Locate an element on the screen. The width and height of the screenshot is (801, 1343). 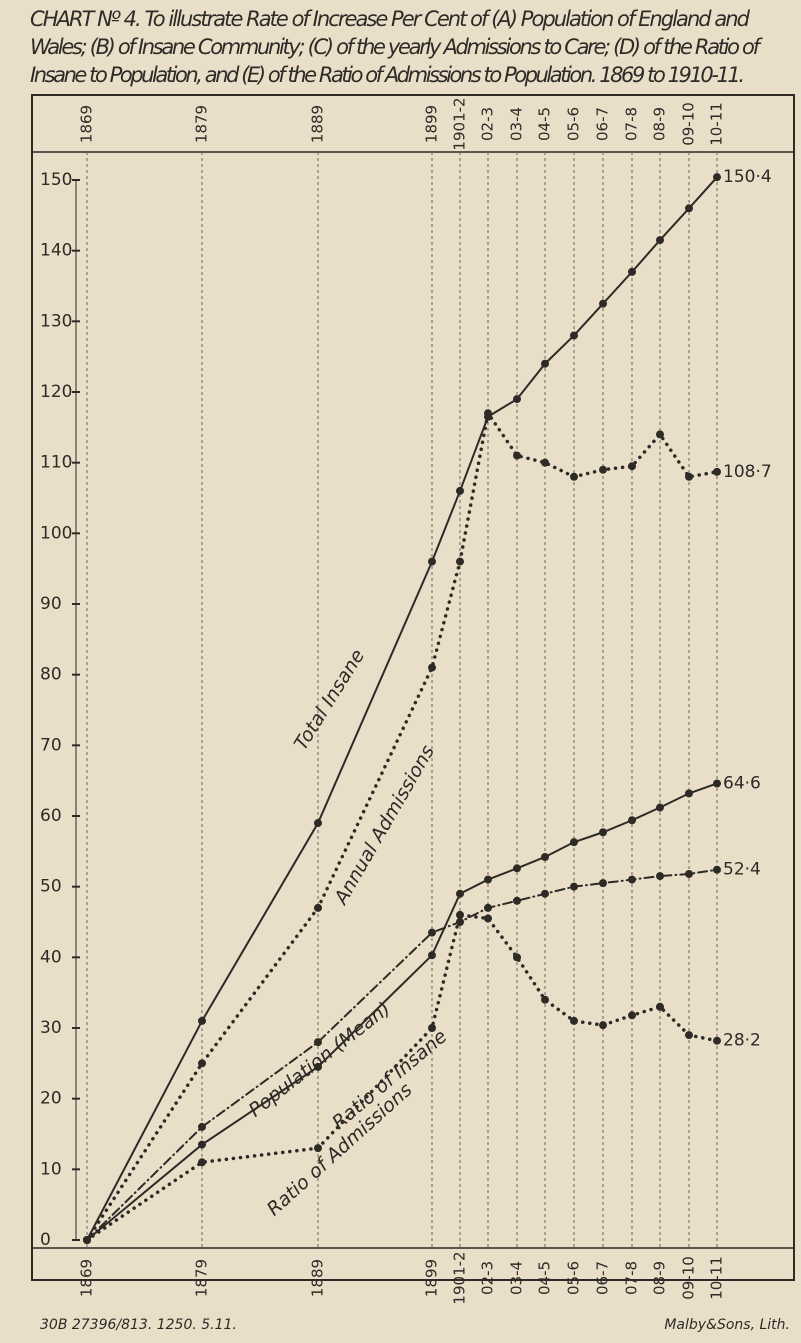
x-tick-label-top: 1869 is located at coordinates (87, 124).